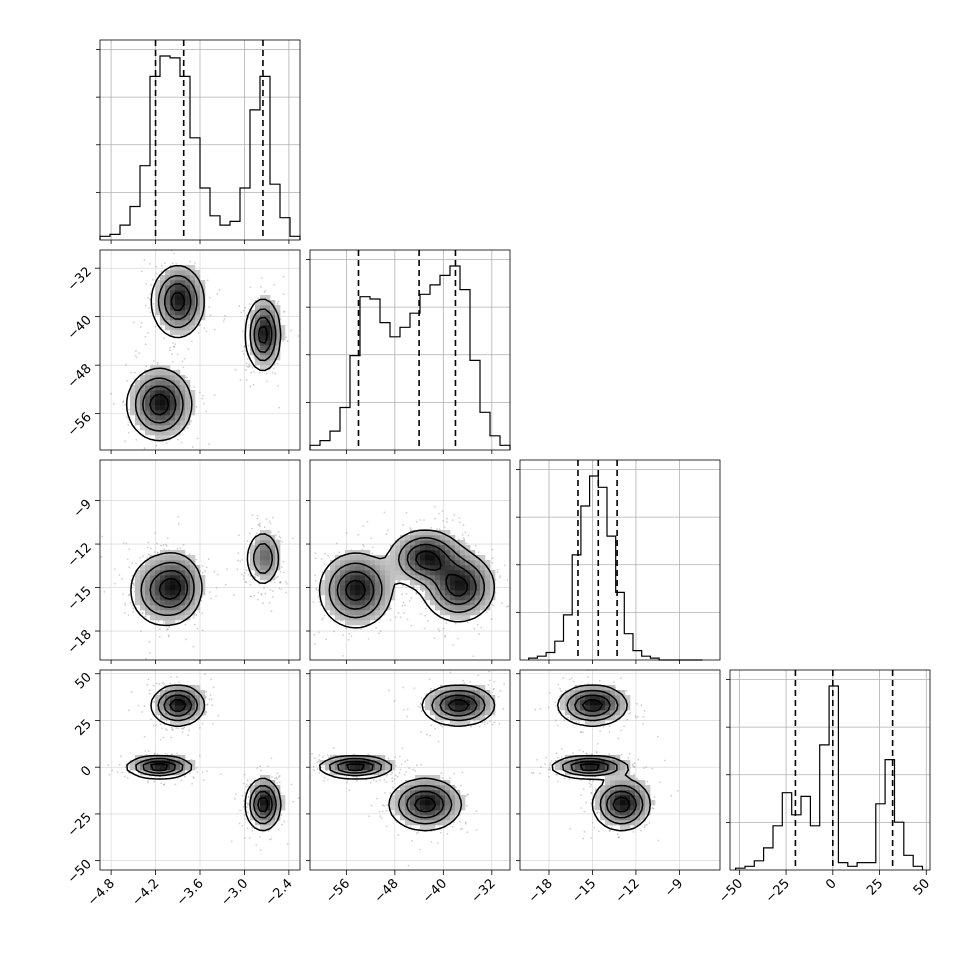 The image size is (970, 970). What do you see at coordinates (80, 425) in the screenshot?
I see `y-tick-label: −56` at bounding box center [80, 425].